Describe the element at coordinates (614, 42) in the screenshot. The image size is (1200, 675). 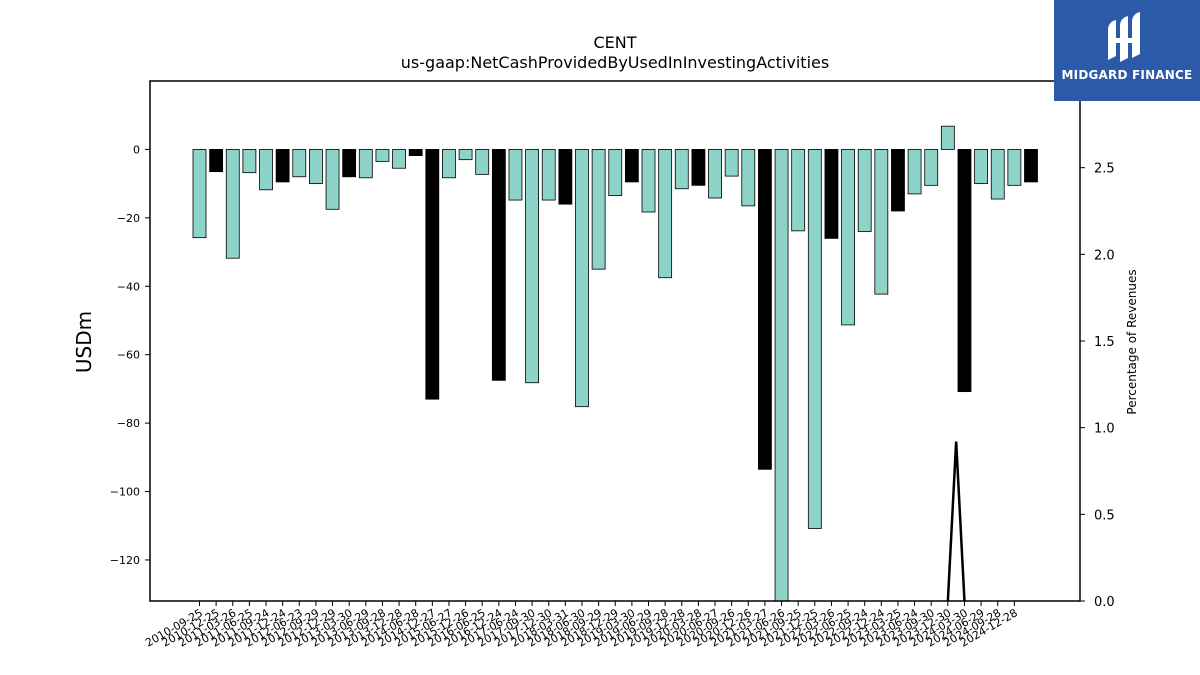
I see `chart-title: CENT` at that location.